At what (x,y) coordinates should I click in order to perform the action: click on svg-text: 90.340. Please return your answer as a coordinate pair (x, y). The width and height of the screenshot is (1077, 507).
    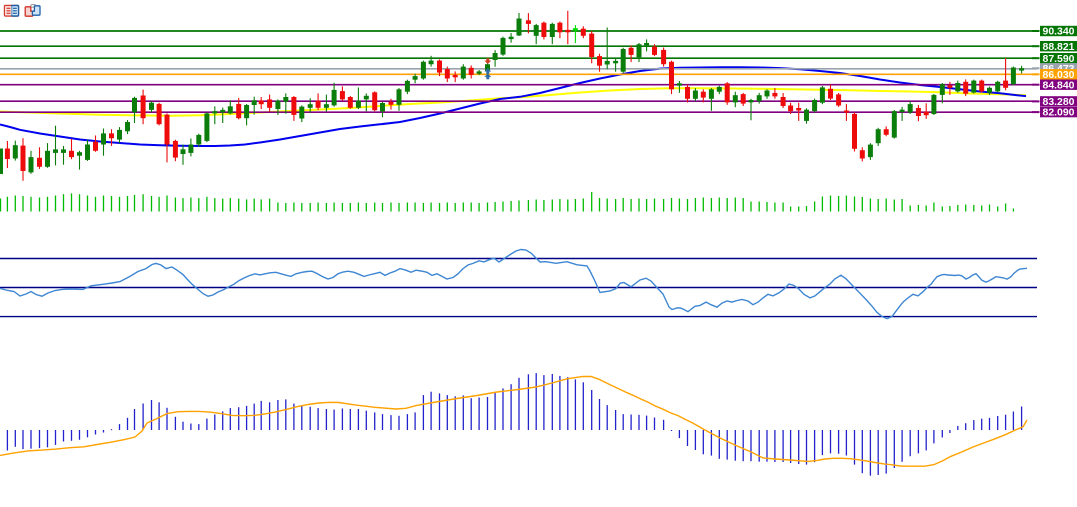
    Looking at the image, I should click on (1059, 32).